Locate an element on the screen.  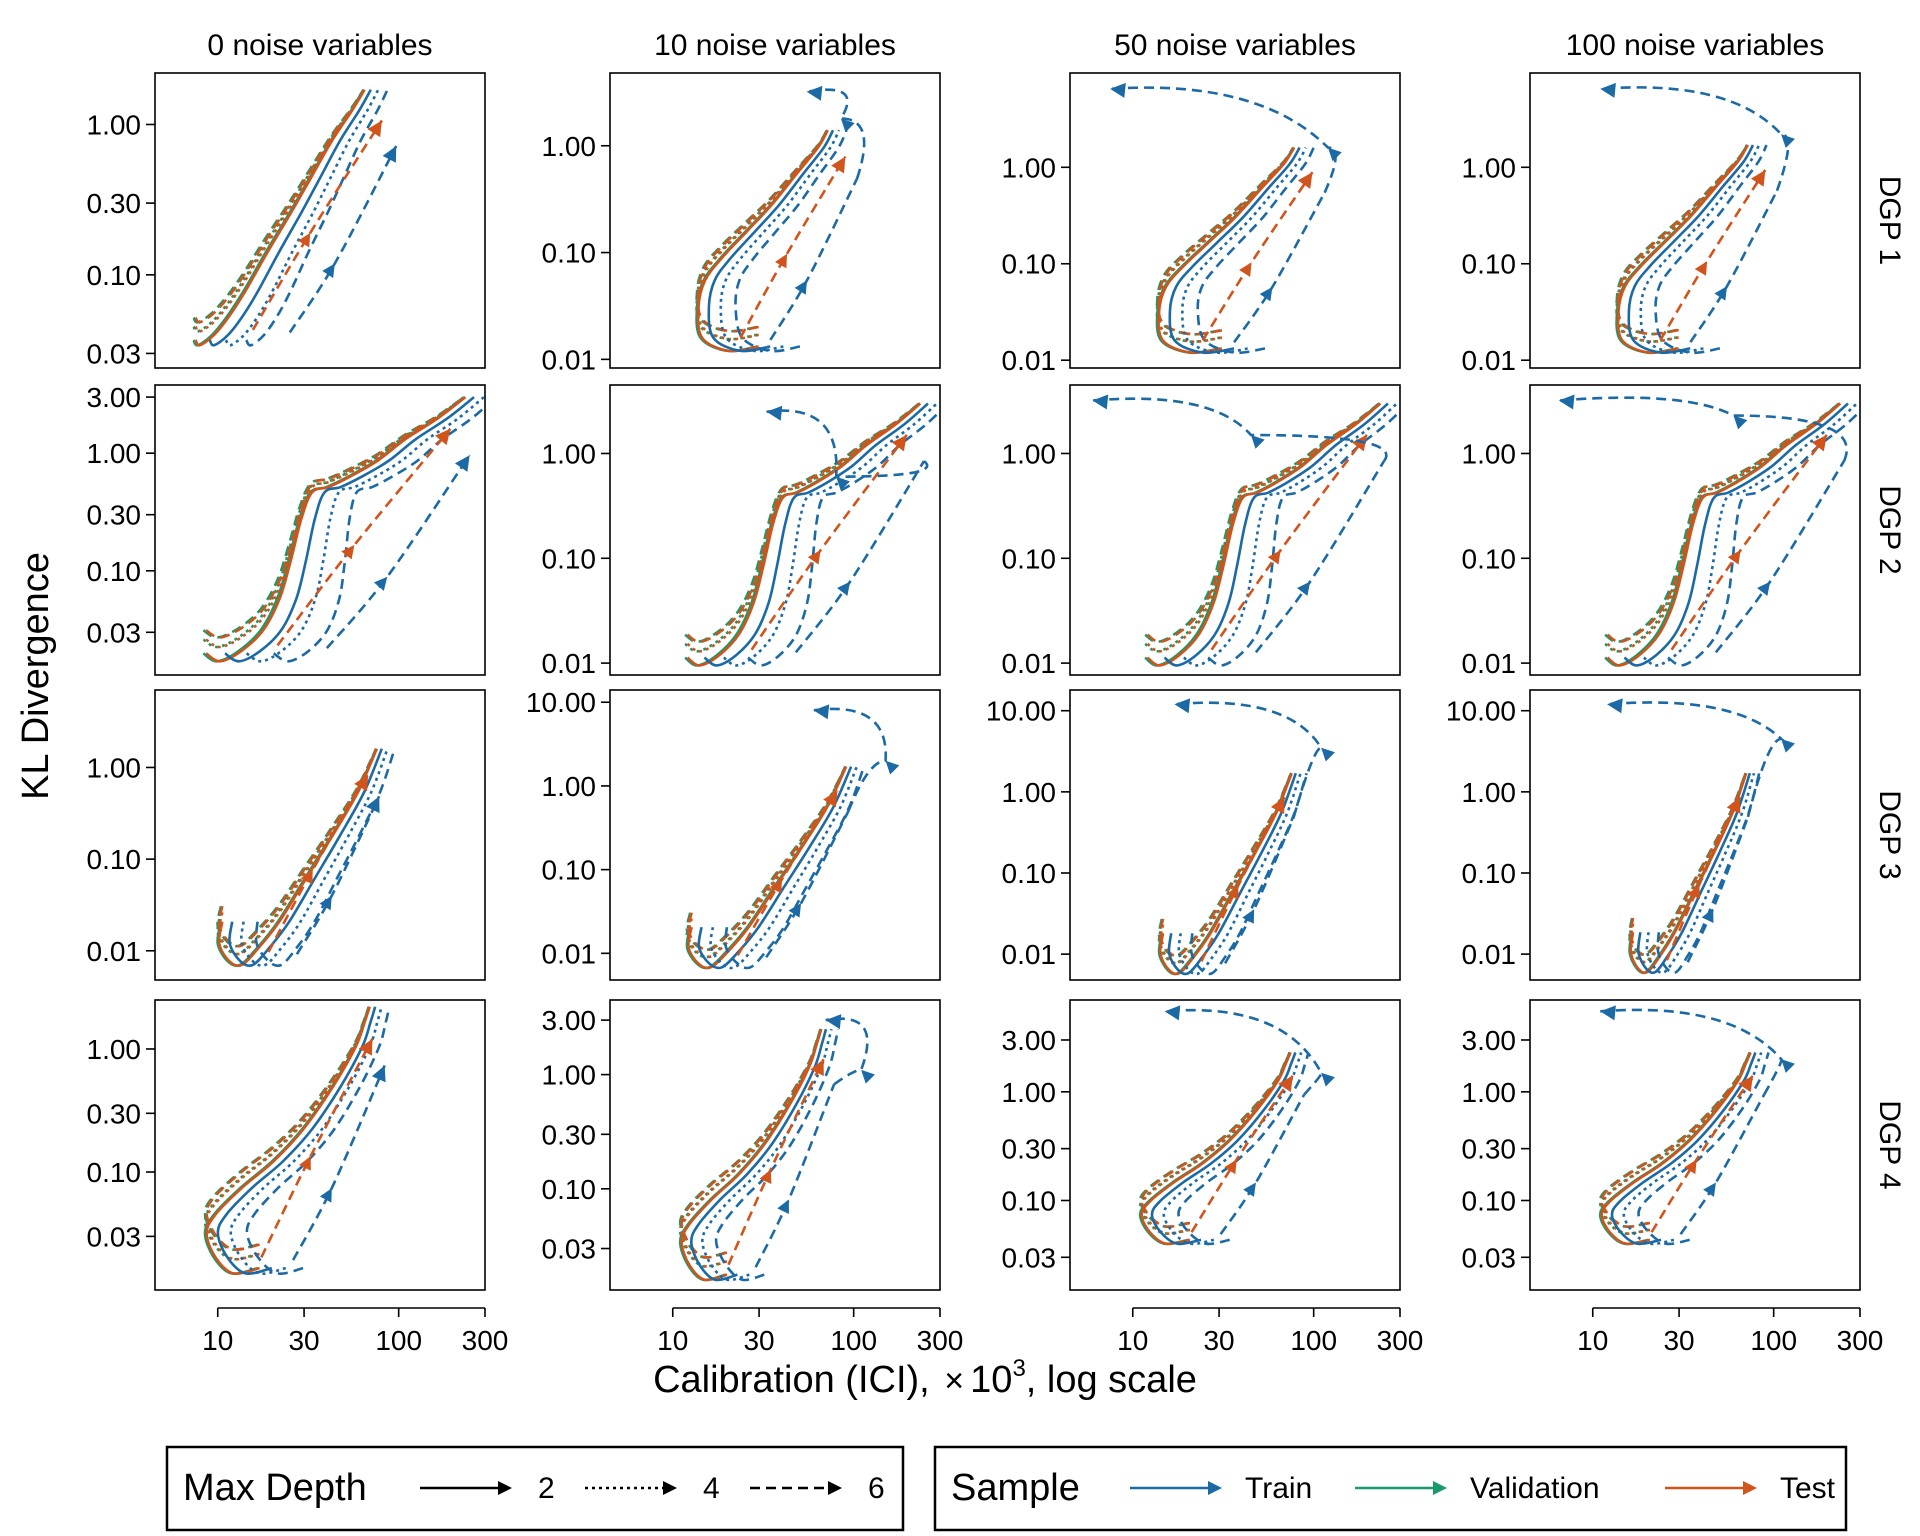
panel-frame is located at coordinates (320, 1145).